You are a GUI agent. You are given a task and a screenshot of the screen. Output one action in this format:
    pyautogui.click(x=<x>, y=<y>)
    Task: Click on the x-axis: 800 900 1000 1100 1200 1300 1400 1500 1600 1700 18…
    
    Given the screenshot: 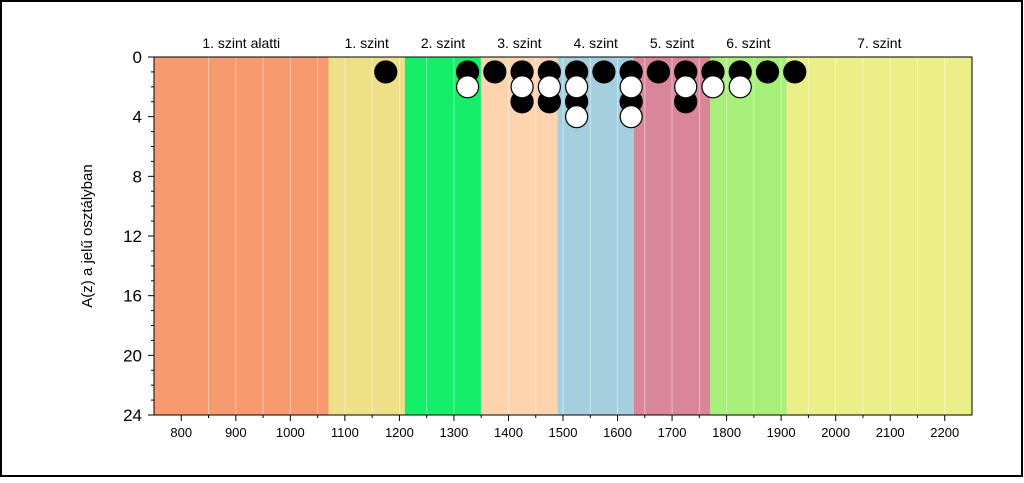 What is the action you would take?
    pyautogui.click(x=563, y=427)
    